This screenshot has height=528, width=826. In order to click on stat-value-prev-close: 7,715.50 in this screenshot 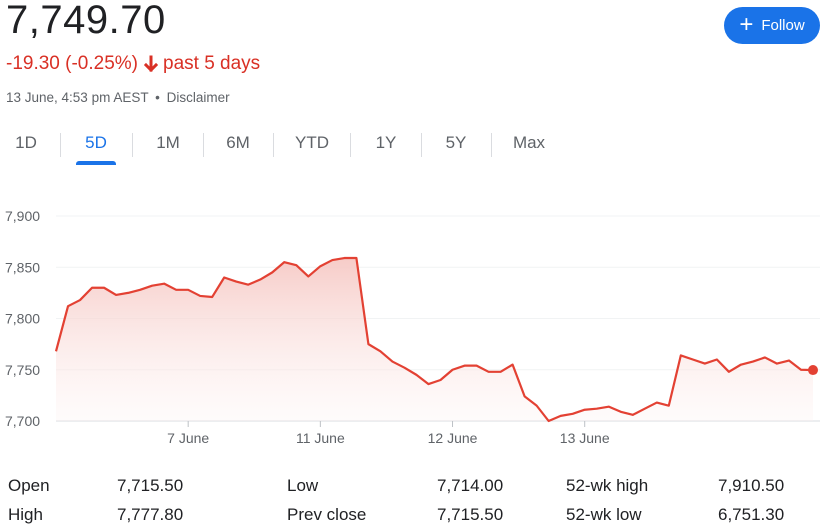, I will do `click(470, 514)`.